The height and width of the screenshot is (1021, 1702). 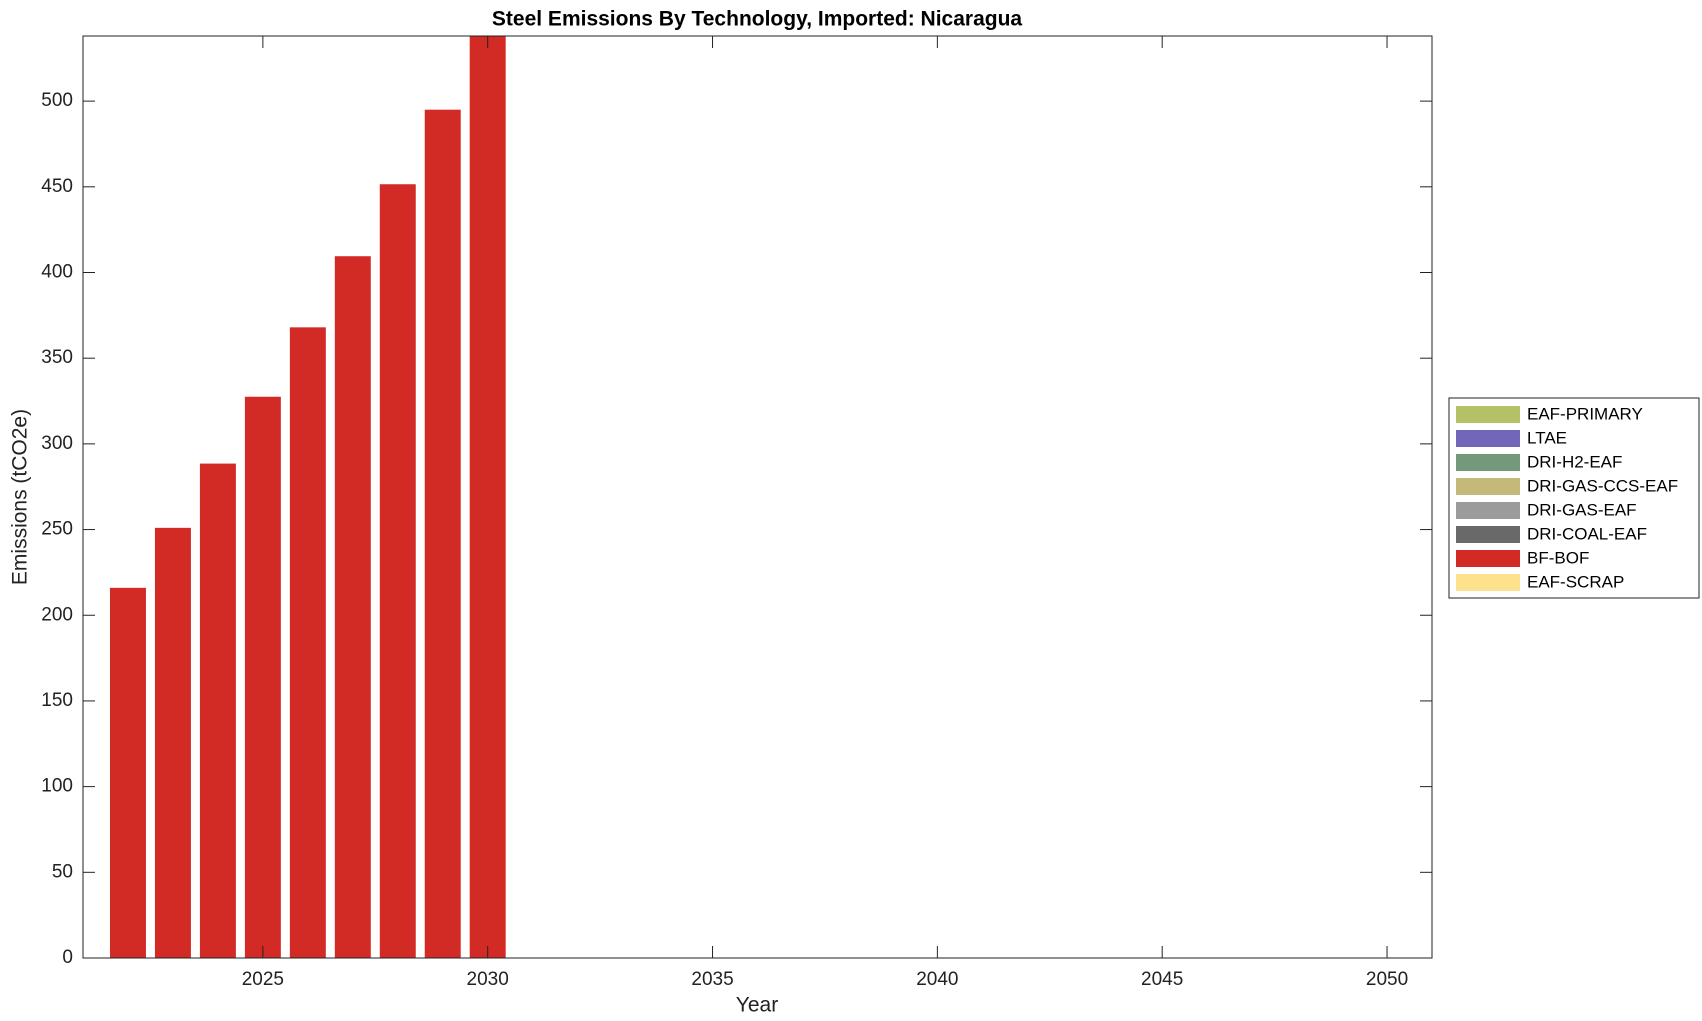 I want to click on y-axis-label: Emissions (tCO2e), so click(x=20, y=497).